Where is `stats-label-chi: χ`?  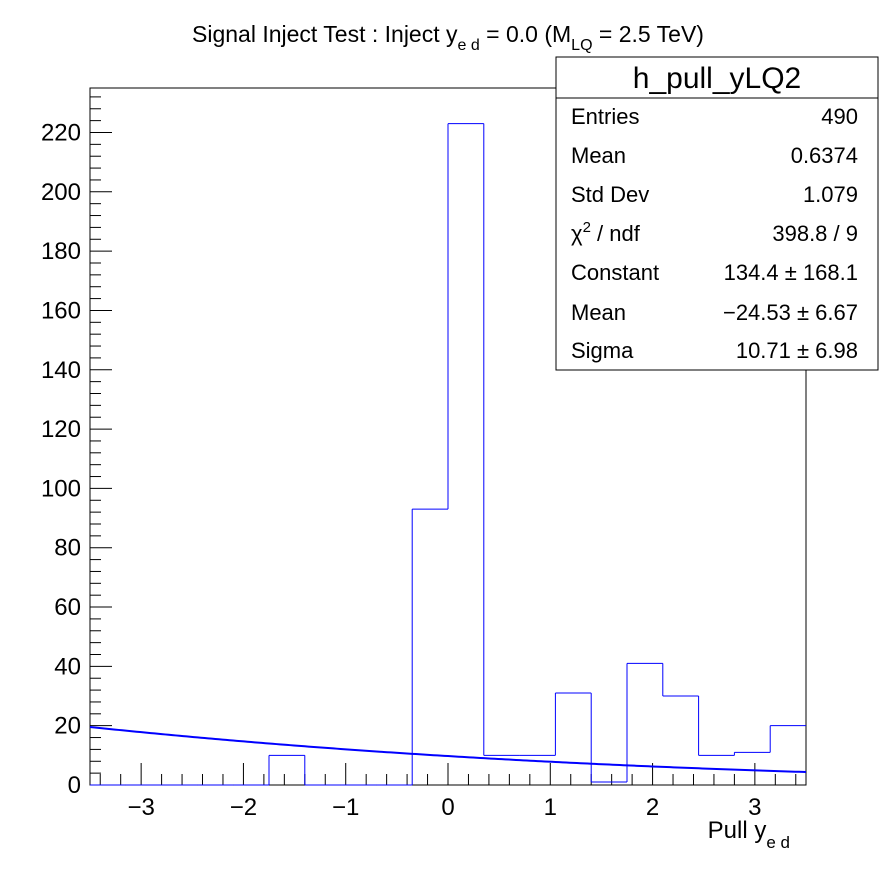
stats-label-chi: χ is located at coordinates (577, 233).